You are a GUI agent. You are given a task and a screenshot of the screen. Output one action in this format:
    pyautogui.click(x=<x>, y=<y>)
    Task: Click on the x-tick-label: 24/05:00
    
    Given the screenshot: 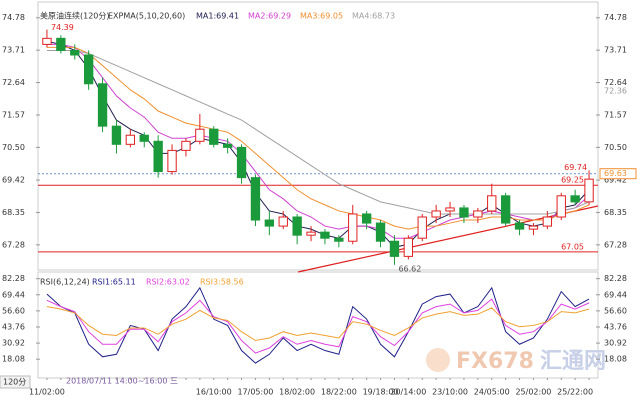 What is the action you would take?
    pyautogui.click(x=492, y=392)
    